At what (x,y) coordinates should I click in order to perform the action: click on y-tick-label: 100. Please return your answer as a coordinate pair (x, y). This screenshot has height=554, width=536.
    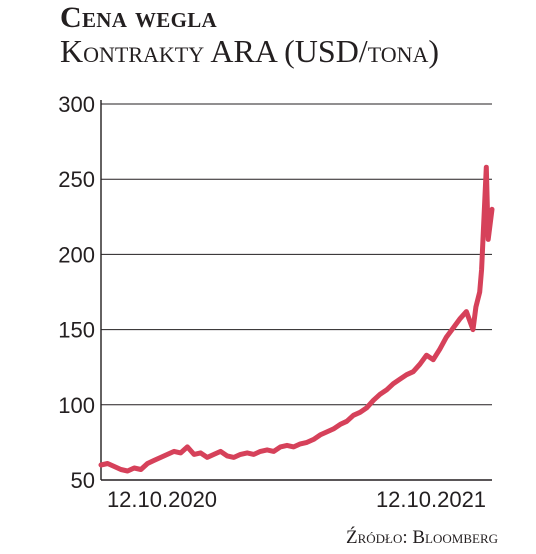
    Looking at the image, I should click on (76, 405).